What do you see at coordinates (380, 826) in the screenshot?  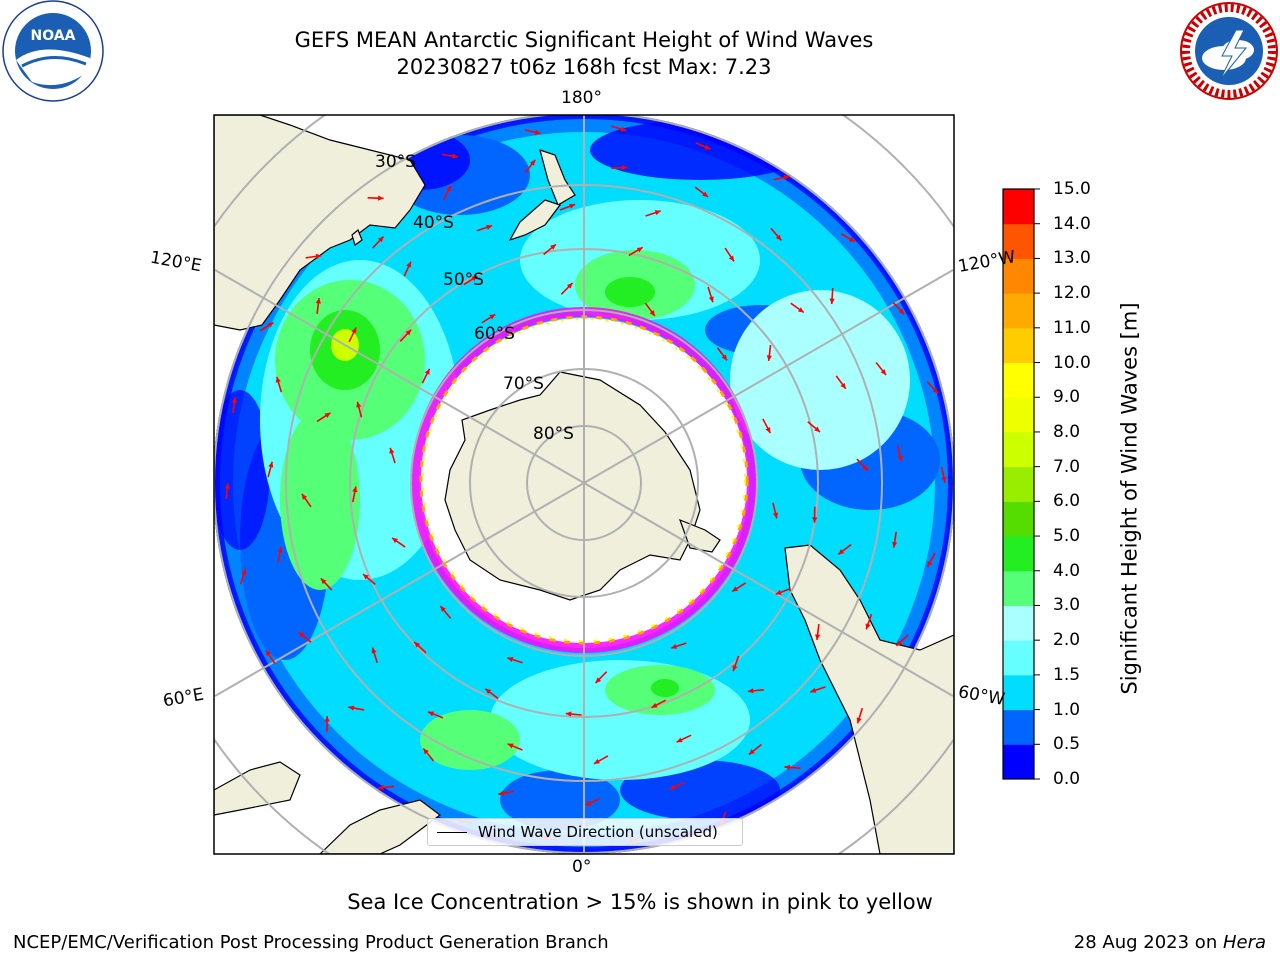 I see `africa-south` at bounding box center [380, 826].